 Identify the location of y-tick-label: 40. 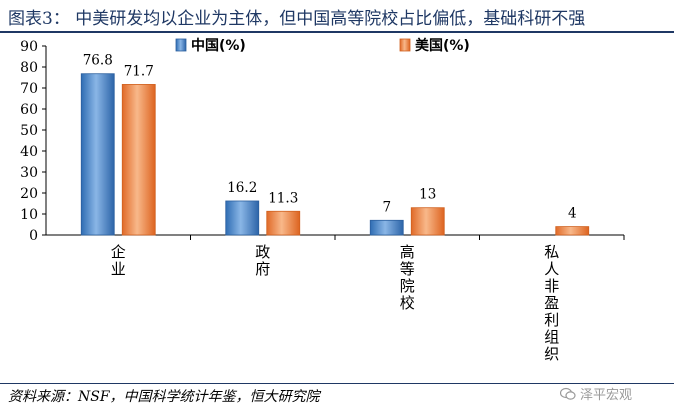
(29, 152).